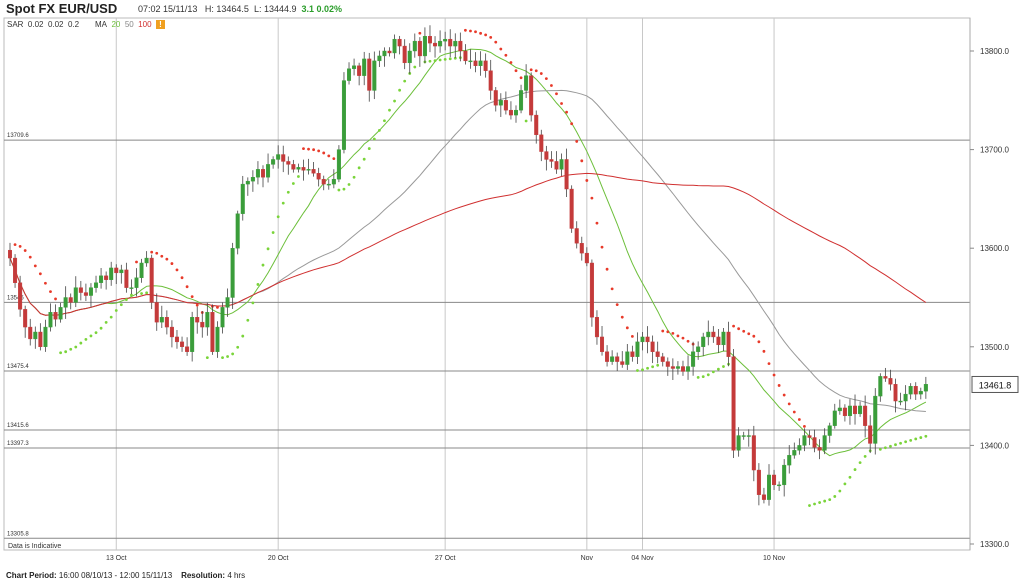 This screenshot has height=584, width=1024. Describe the element at coordinates (994, 248) in the screenshot. I see `y-tick-label: 13600.0` at that location.